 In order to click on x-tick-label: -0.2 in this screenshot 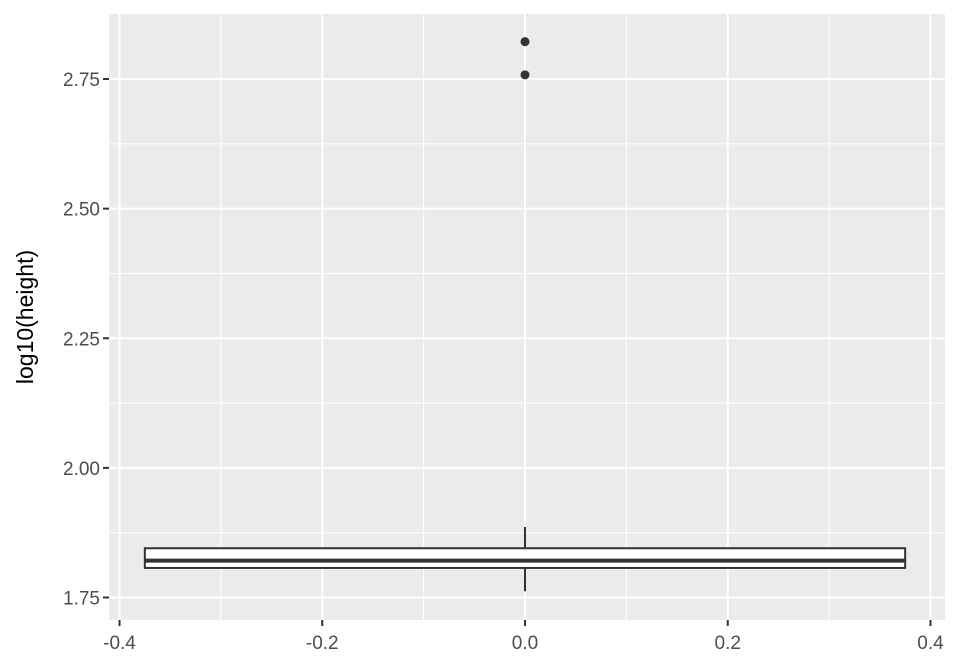, I will do `click(322, 643)`.